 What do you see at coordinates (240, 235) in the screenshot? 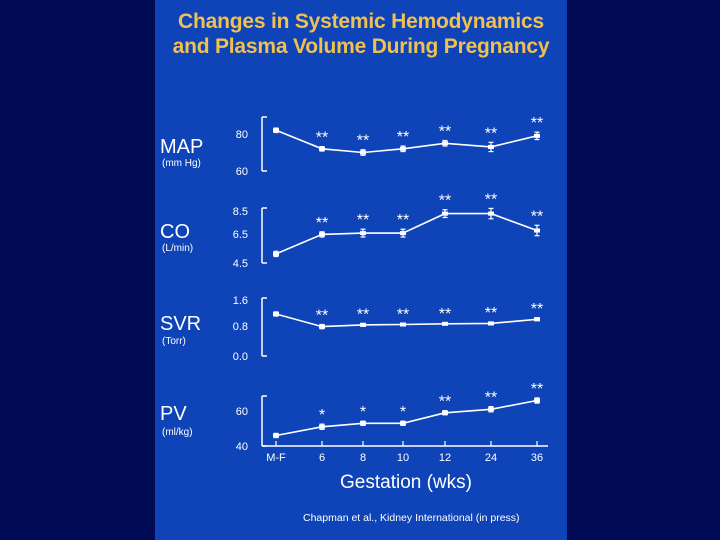
I see `co-y-tick-label: 6.5` at bounding box center [240, 235].